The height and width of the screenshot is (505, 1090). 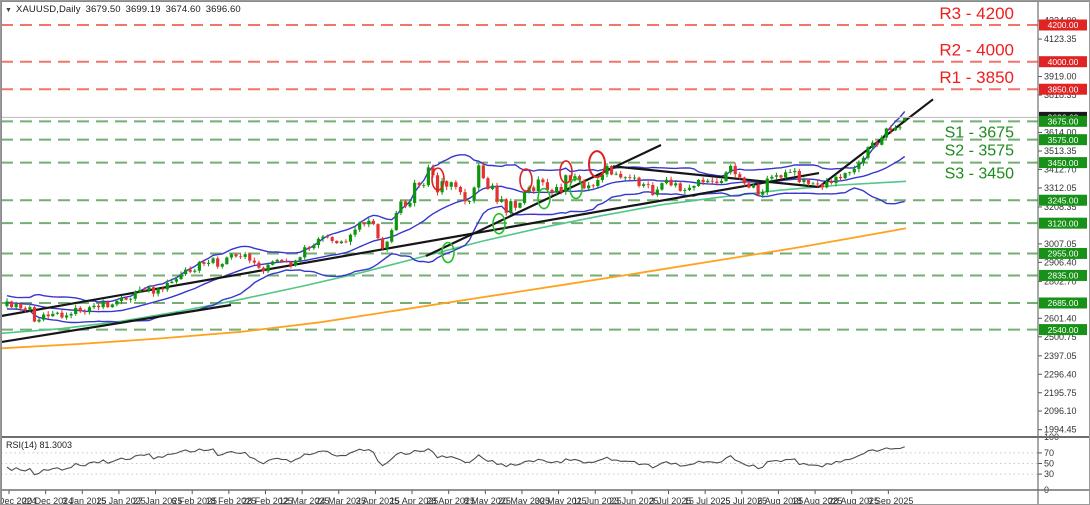 What do you see at coordinates (194, 500) in the screenshot?
I see `date-label: 6 Feb 2025` at bounding box center [194, 500].